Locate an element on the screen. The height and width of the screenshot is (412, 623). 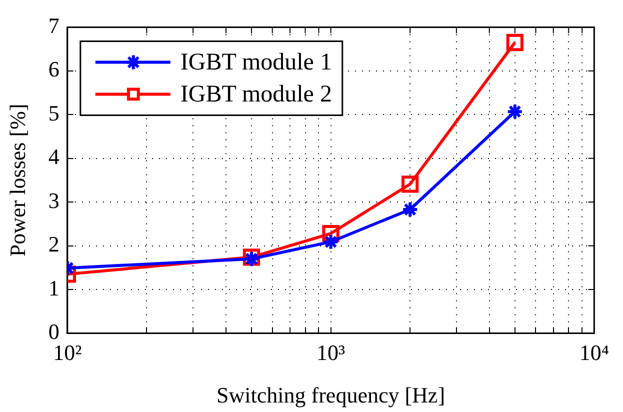
y-axis-title: Power losses [%] is located at coordinates (17, 180).